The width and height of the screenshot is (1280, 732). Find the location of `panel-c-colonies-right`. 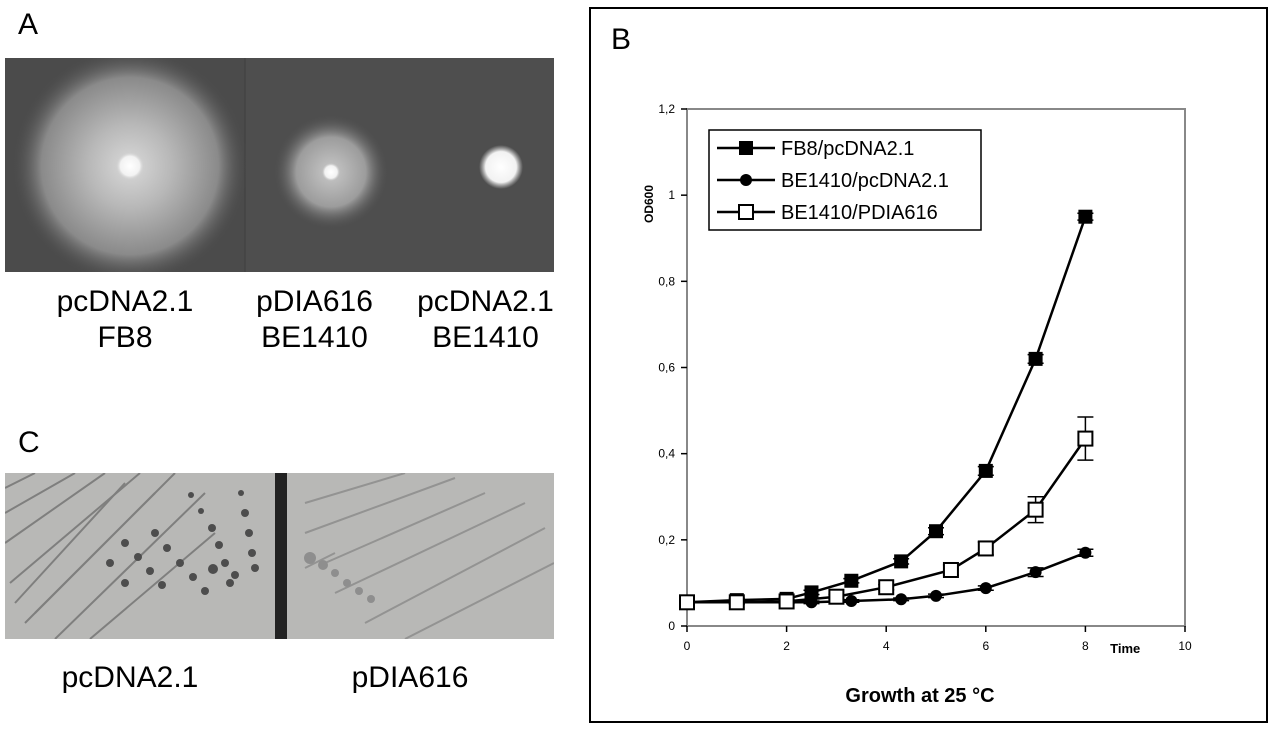

panel-c-colonies-right is located at coordinates (339, 577).